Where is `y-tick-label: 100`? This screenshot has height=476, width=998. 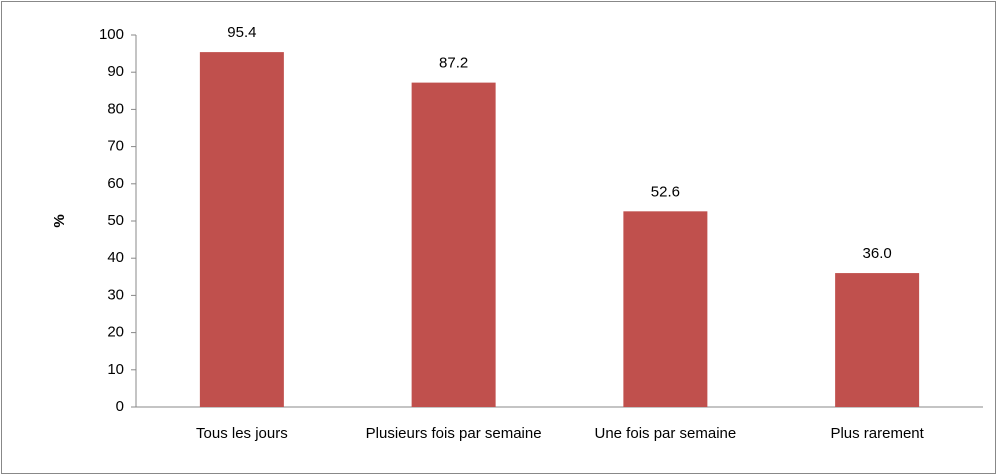 y-tick-label: 100 is located at coordinates (111, 34).